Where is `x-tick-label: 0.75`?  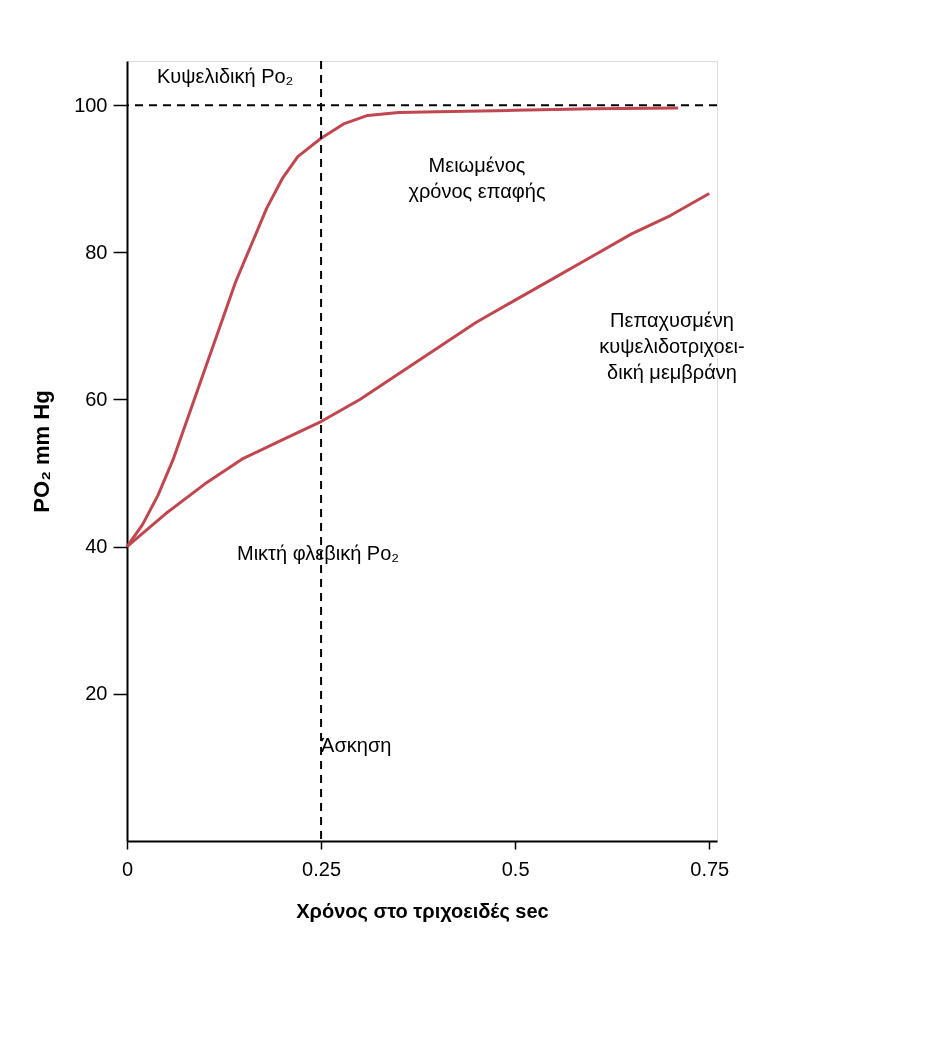
x-tick-label: 0.75 is located at coordinates (710, 868).